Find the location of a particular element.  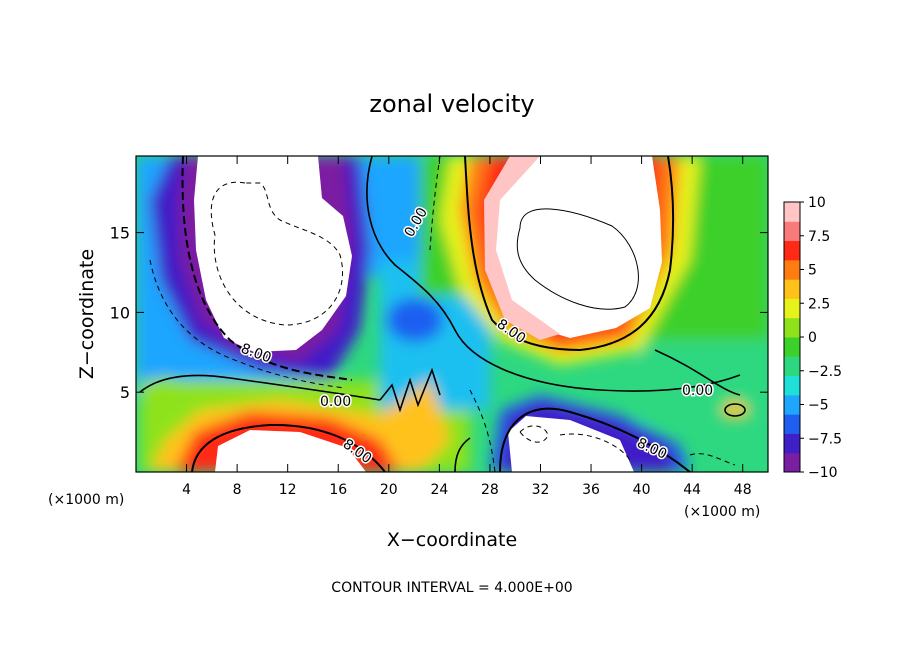

x-tick-label: 36 is located at coordinates (591, 490).